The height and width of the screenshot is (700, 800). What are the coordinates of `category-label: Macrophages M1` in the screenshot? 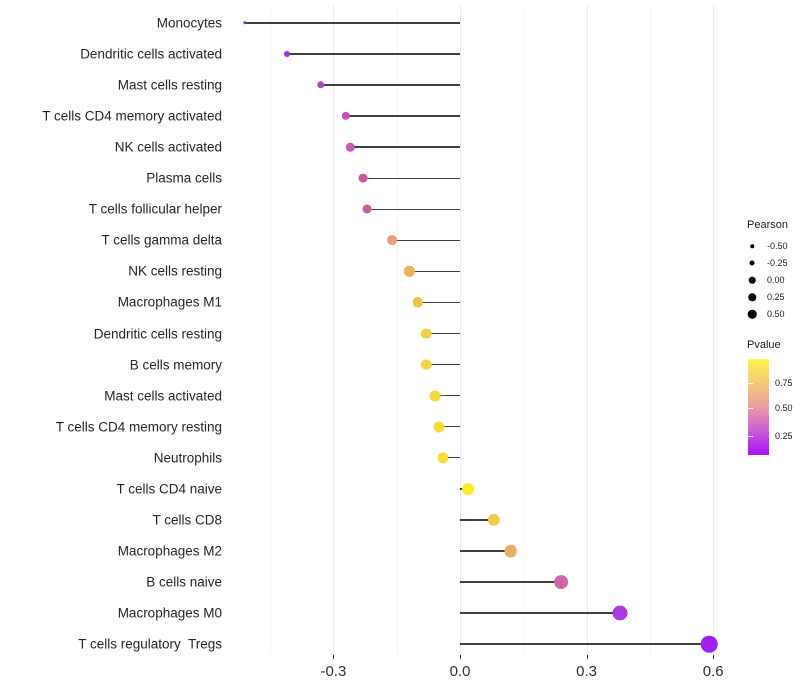 It's located at (169, 302).